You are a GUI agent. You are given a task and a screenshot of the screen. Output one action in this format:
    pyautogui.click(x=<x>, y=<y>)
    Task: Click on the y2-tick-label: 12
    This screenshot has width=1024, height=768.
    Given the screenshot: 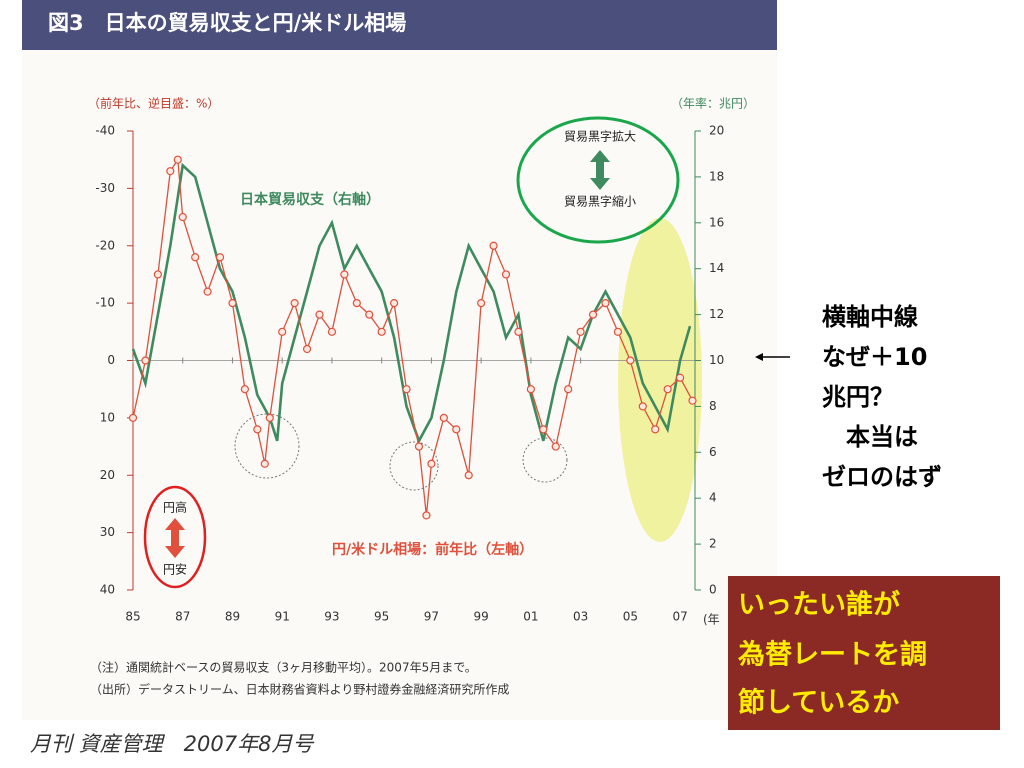 What is the action you would take?
    pyautogui.click(x=716, y=314)
    